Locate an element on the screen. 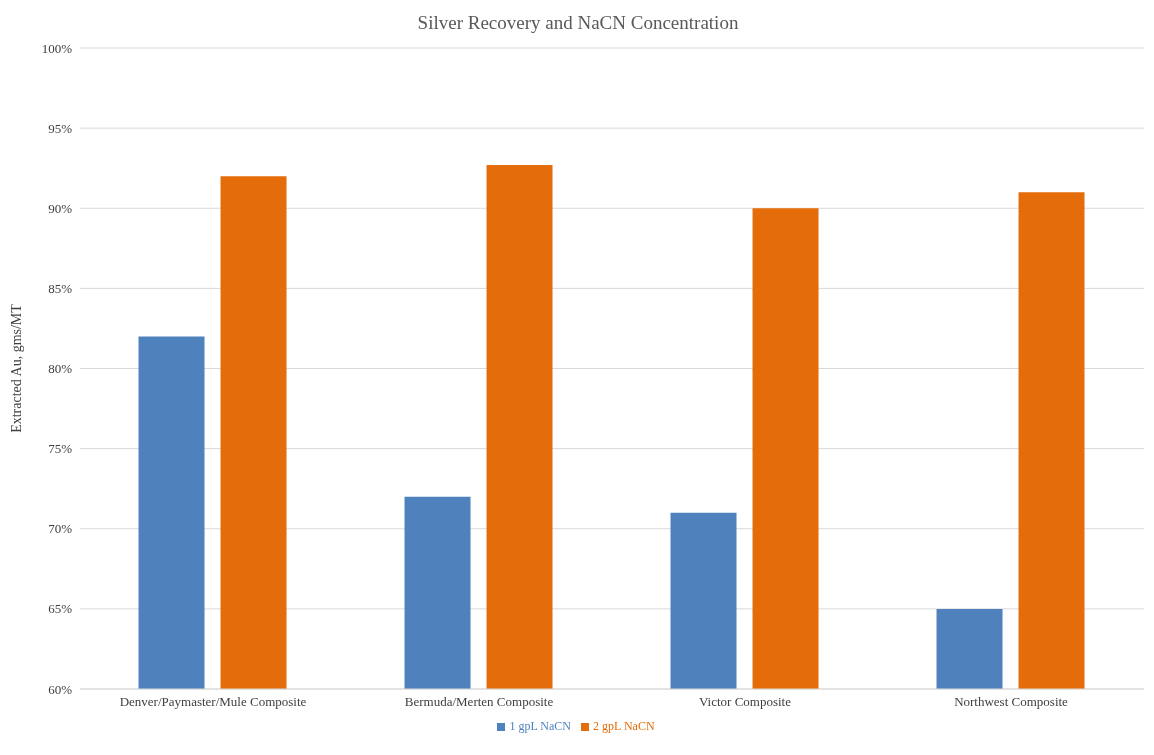 This screenshot has width=1154, height=755. y-tick-label: 95% is located at coordinates (60, 128).